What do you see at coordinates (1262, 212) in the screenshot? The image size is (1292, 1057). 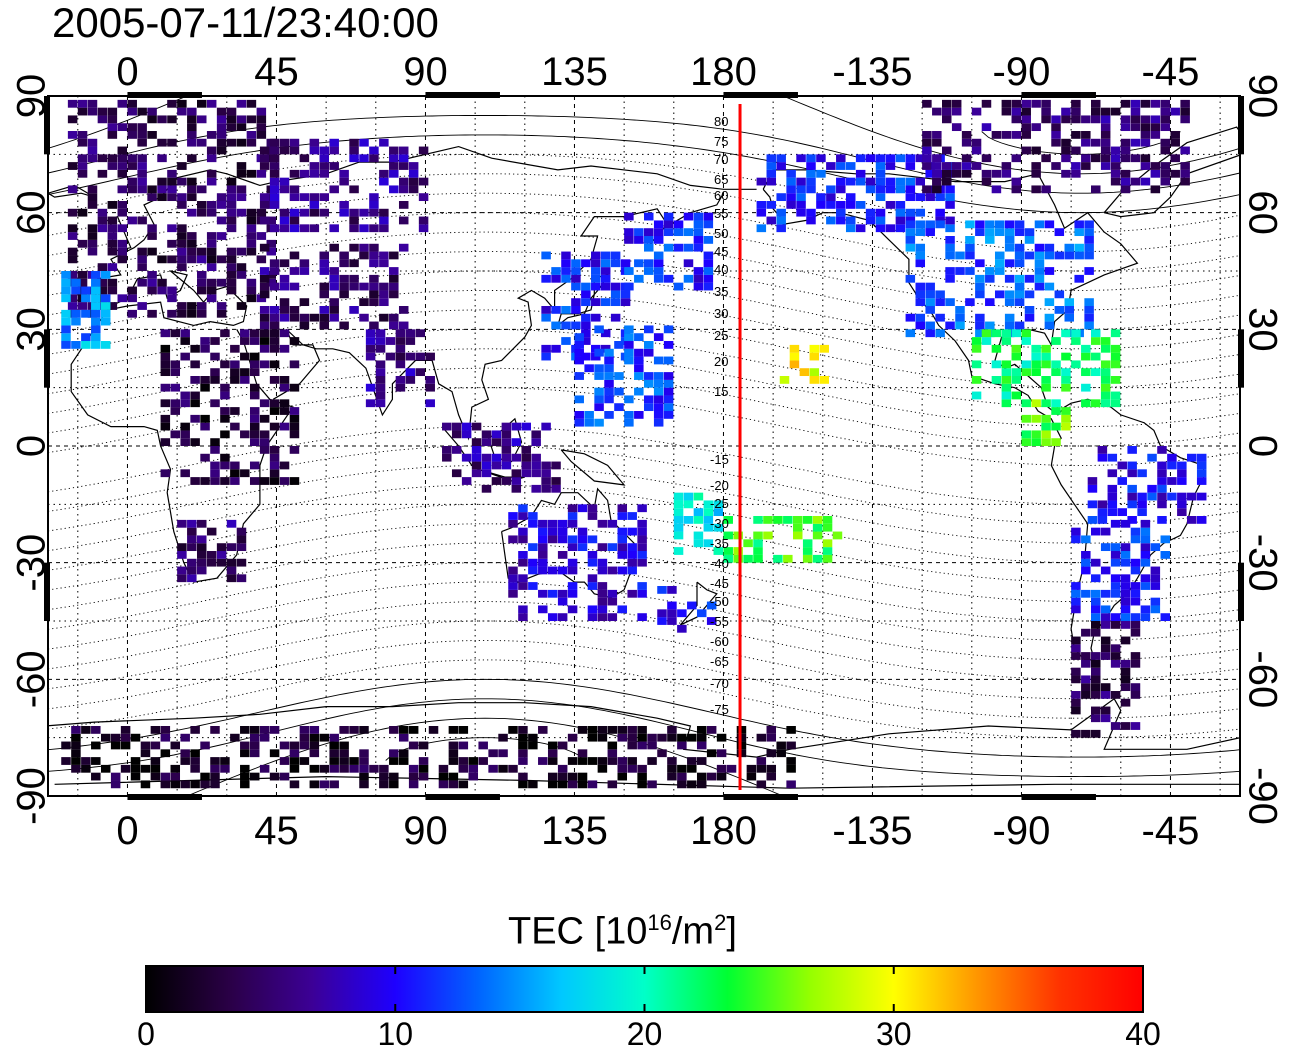 I see `lat-tick-right: 60` at bounding box center [1262, 212].